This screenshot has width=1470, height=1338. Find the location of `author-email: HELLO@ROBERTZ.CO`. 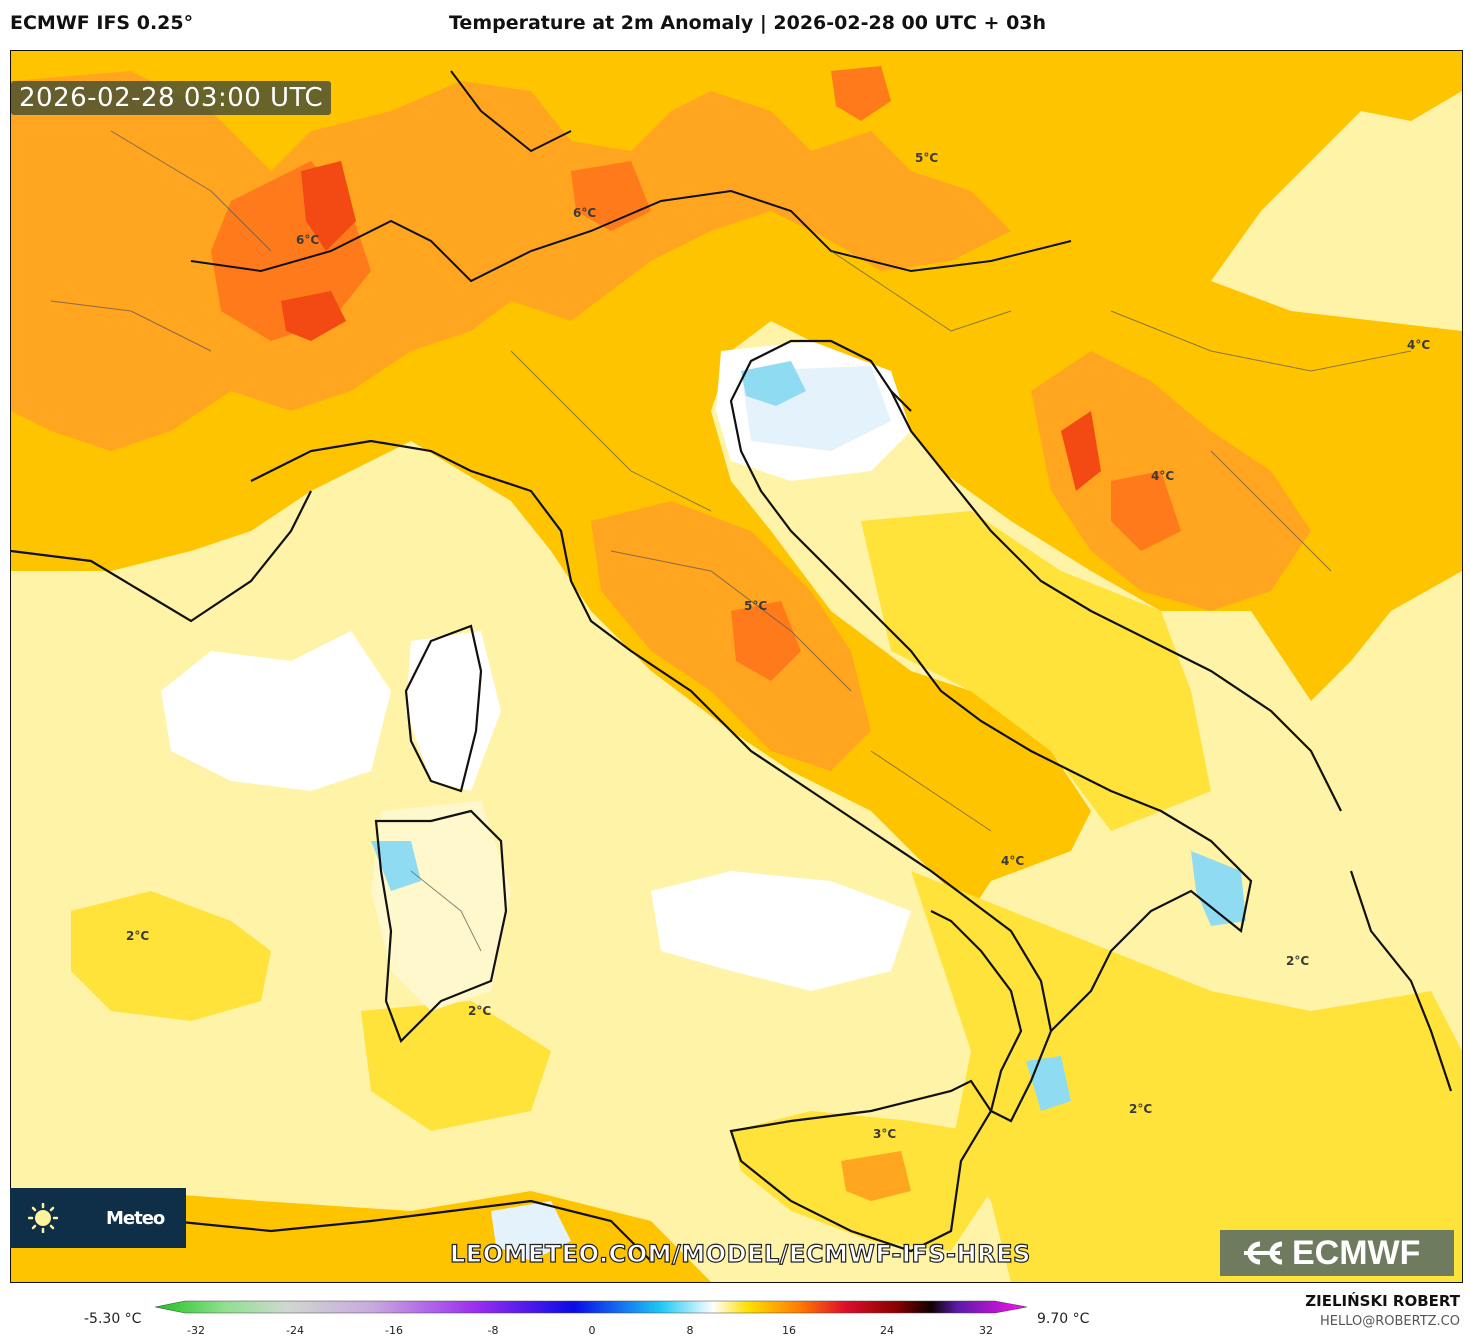

author-email: HELLO@ROBERTZ.CO is located at coordinates (1389, 1321).